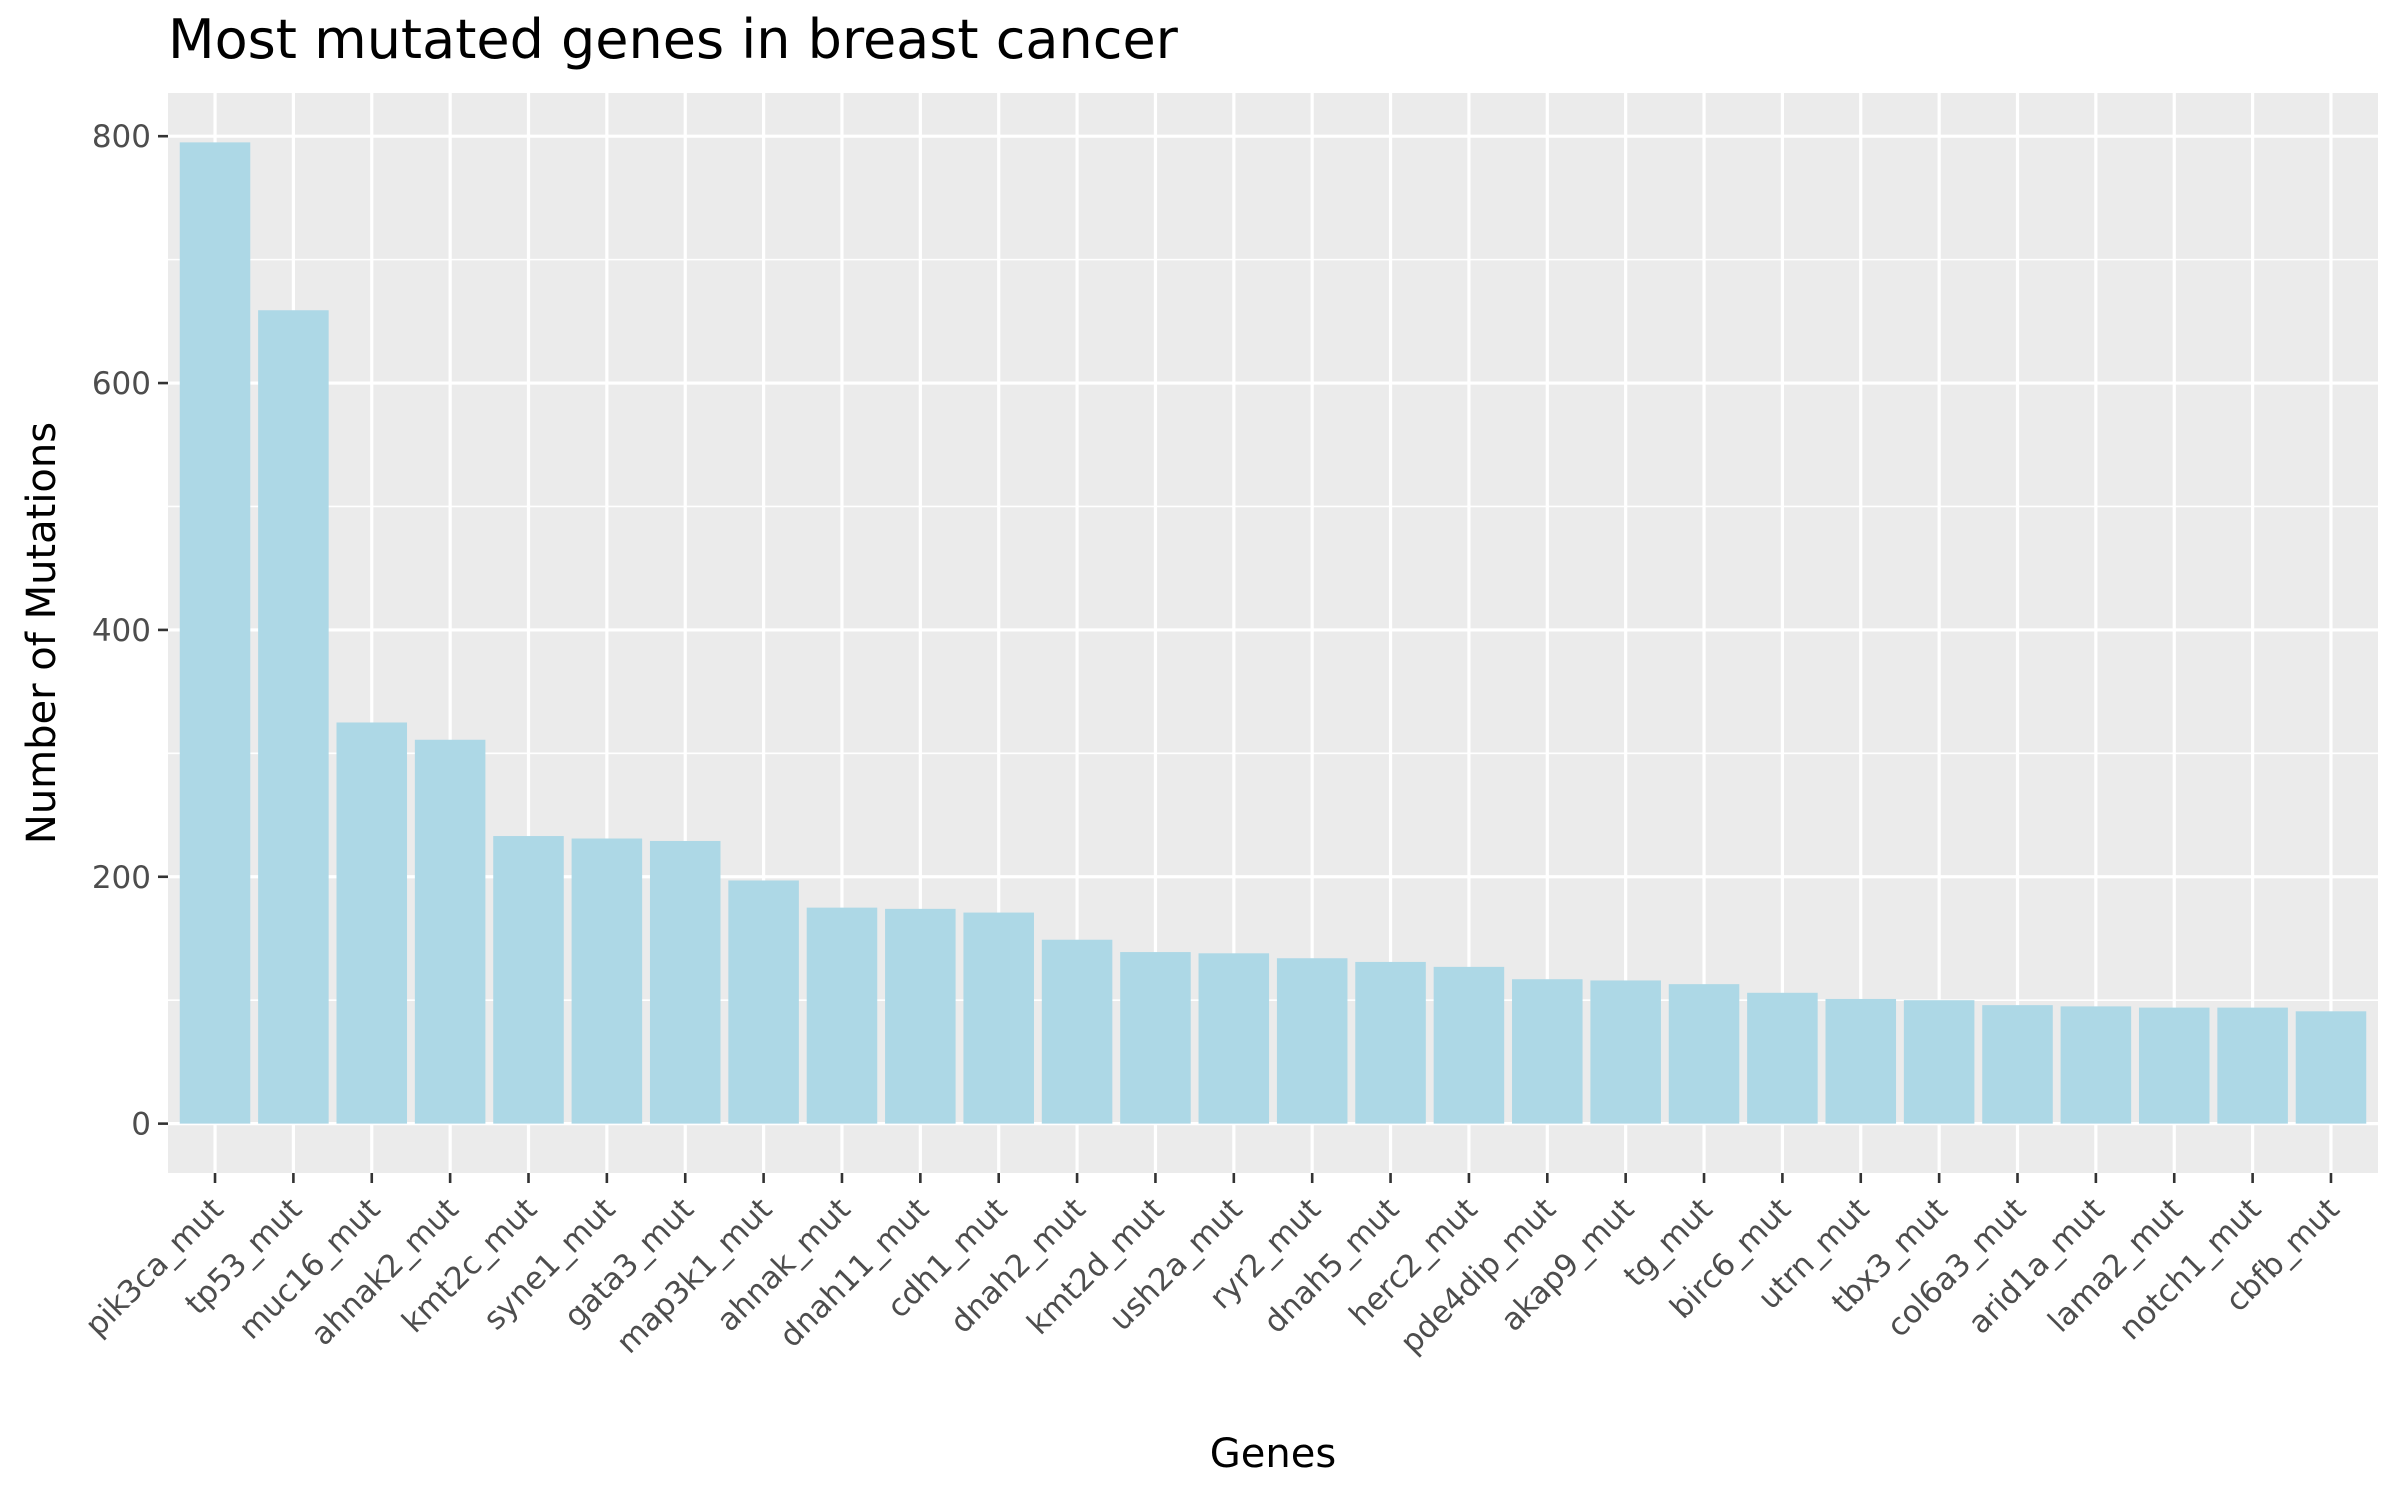 The width and height of the screenshot is (2400, 1500). What do you see at coordinates (920, 1016) in the screenshot?
I see `bar-dnah11_mut` at bounding box center [920, 1016].